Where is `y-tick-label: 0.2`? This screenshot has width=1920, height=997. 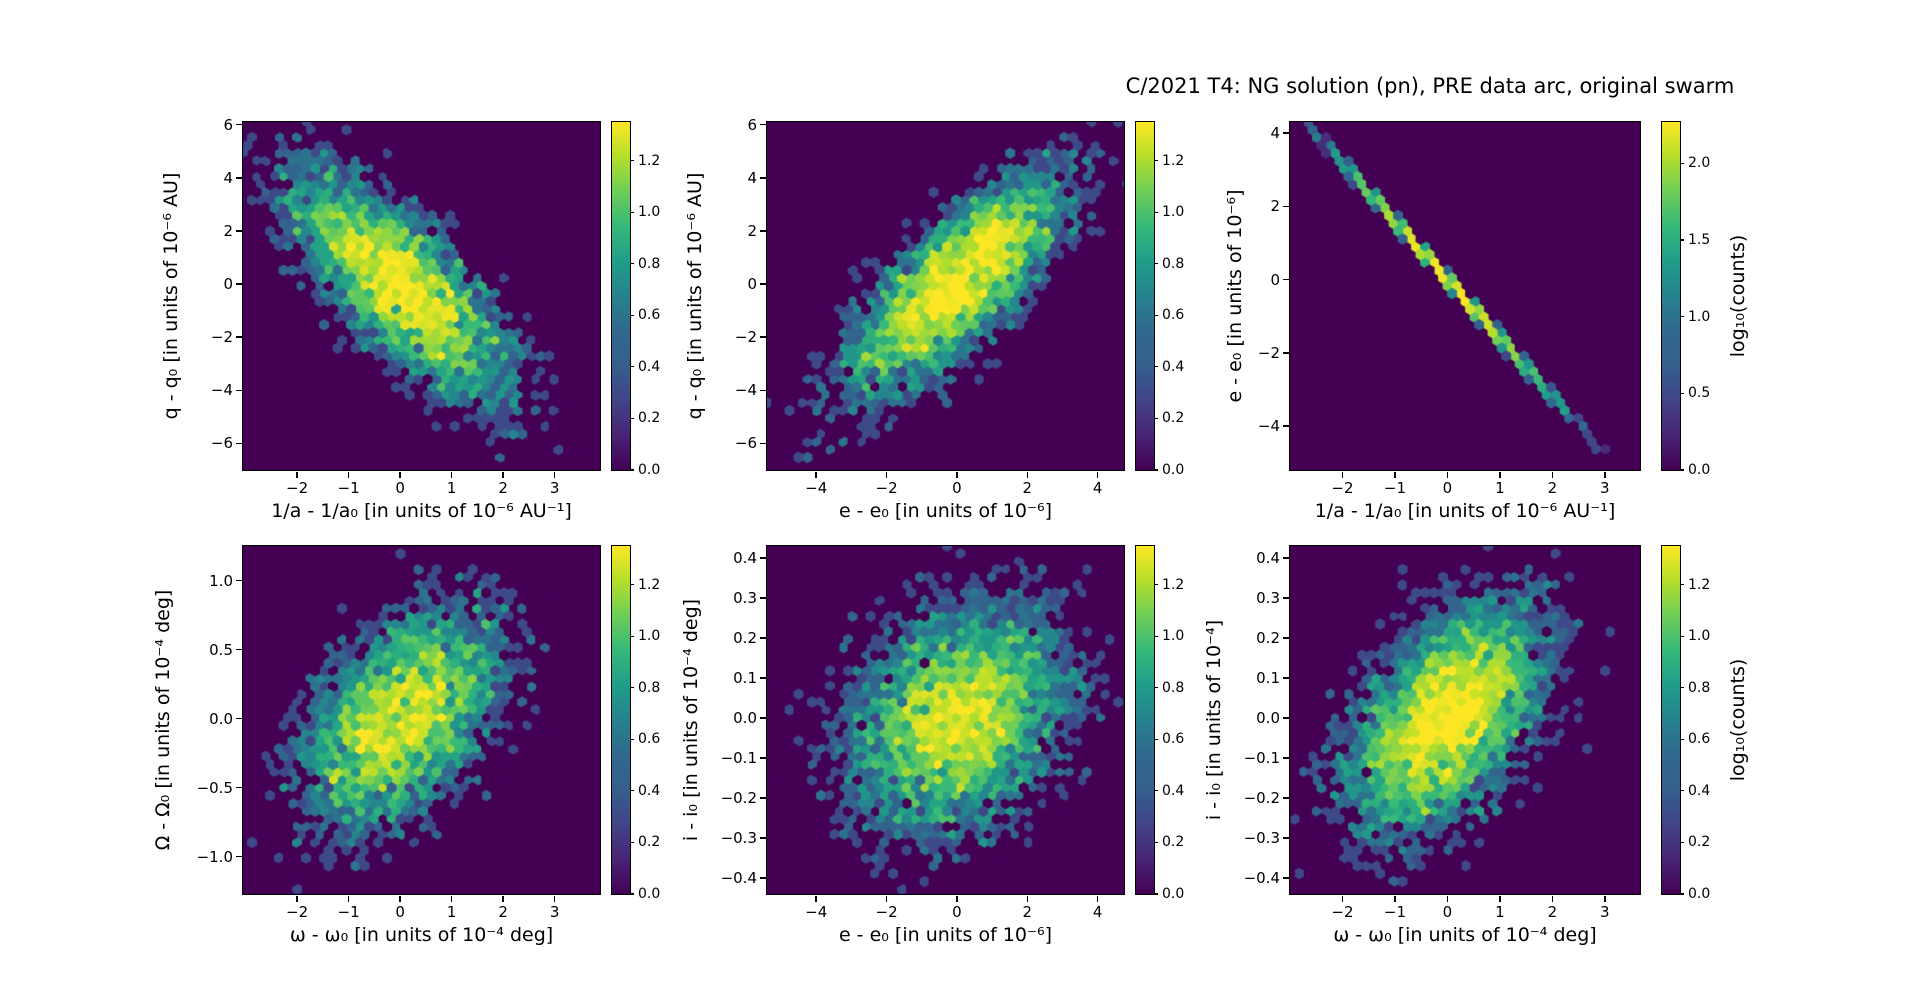 y-tick-label: 0.2 is located at coordinates (1268, 638).